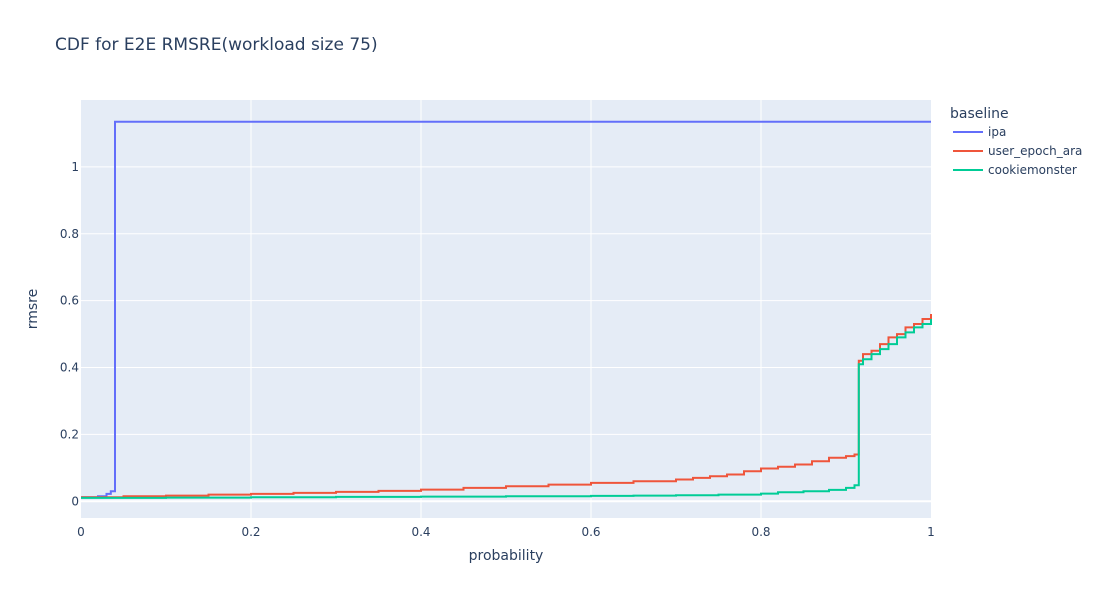 The width and height of the screenshot is (1100, 600). Describe the element at coordinates (69, 301) in the screenshot. I see `y-tick-label: 0.6` at that location.